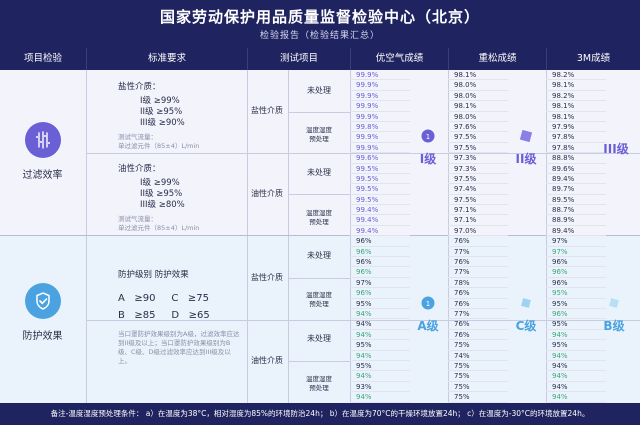 This screenshot has height=425, width=640. What do you see at coordinates (160, 183) in the screenshot?
I see `standard-level: I级 ≥99%` at bounding box center [160, 183].